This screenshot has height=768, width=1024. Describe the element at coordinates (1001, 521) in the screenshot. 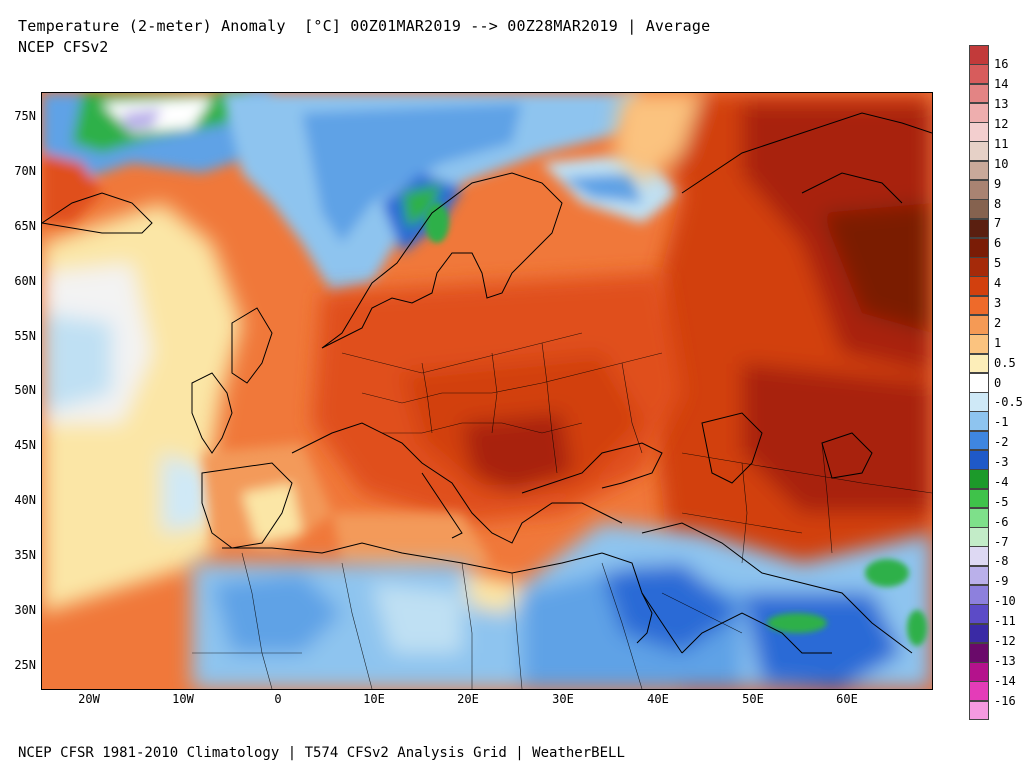

I see `colorbar-label: -6` at that location.